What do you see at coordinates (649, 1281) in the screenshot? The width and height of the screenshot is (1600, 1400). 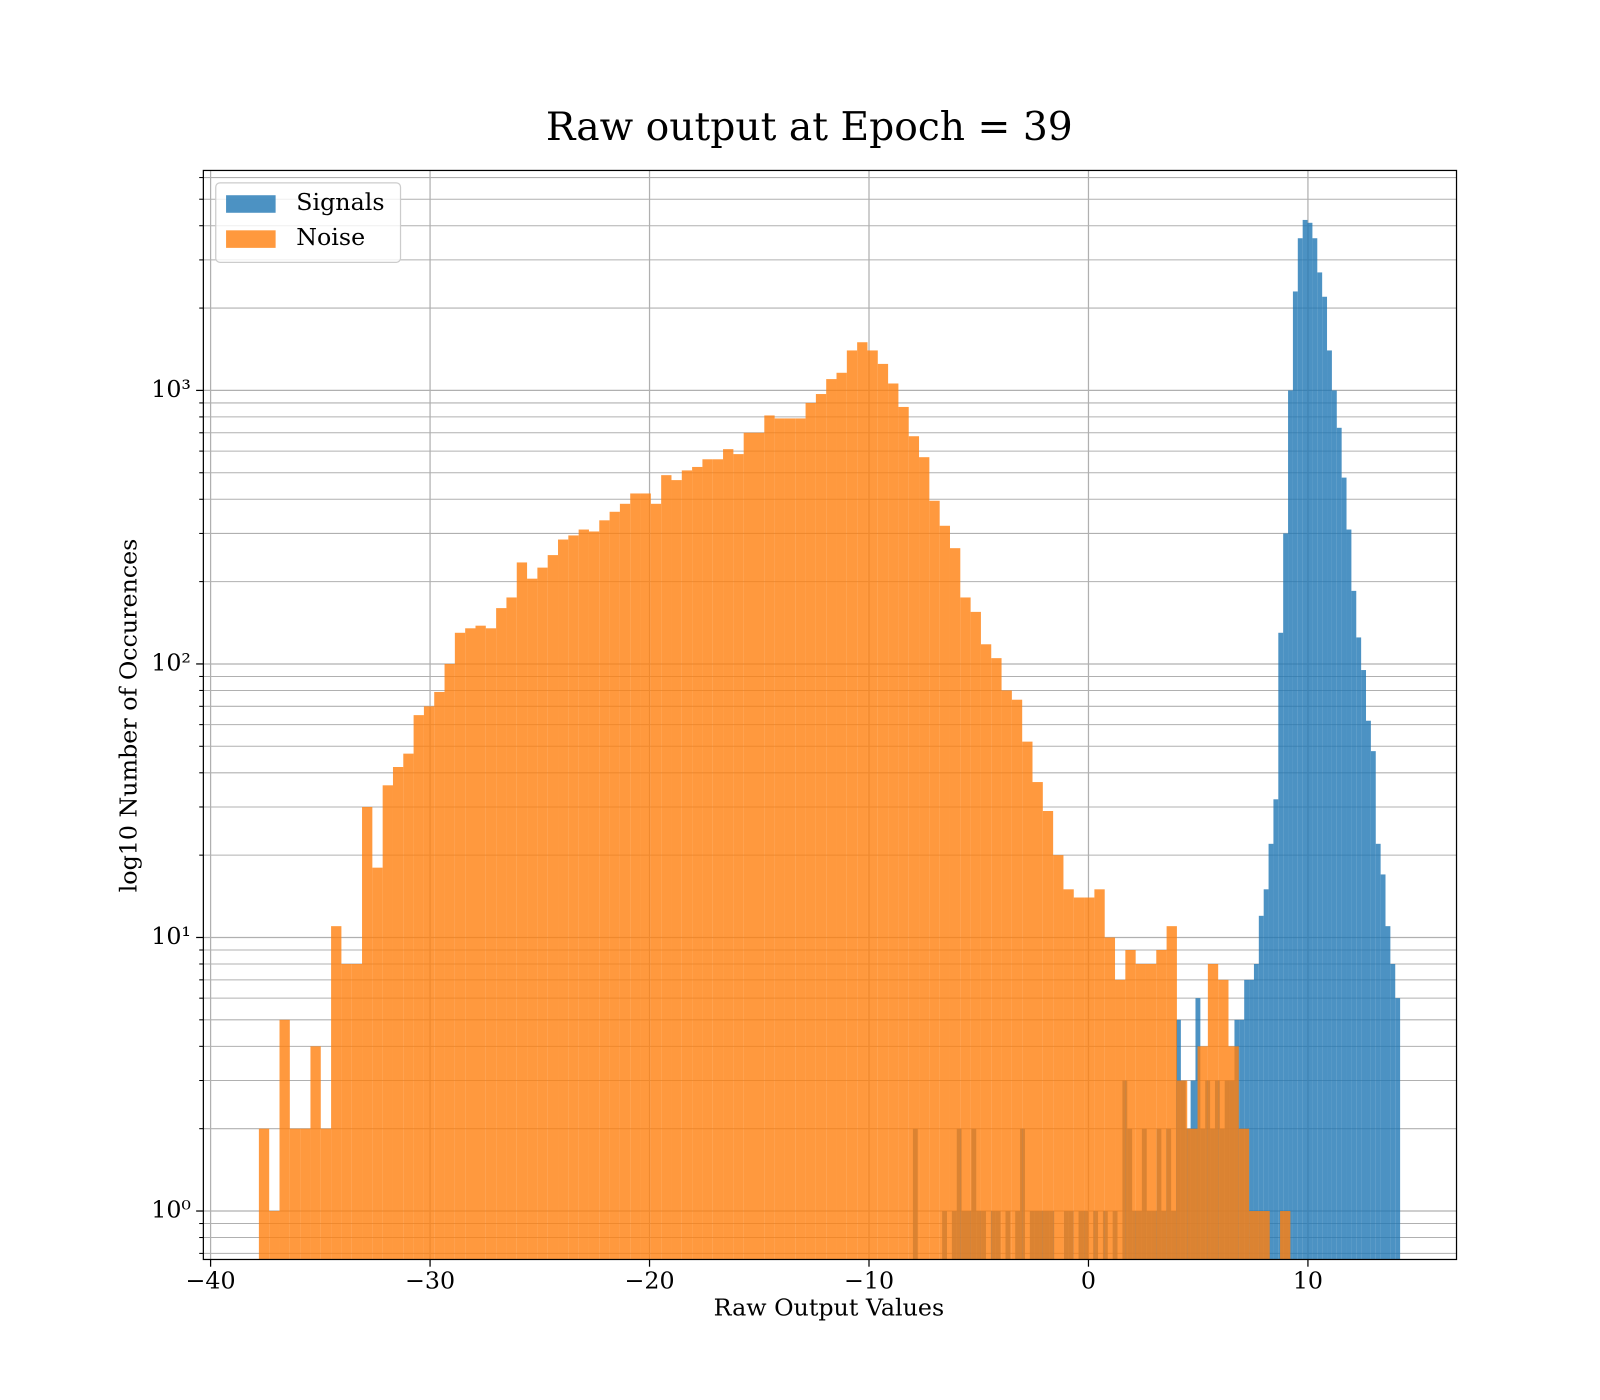 I see `x-tick-label: −20` at bounding box center [649, 1281].